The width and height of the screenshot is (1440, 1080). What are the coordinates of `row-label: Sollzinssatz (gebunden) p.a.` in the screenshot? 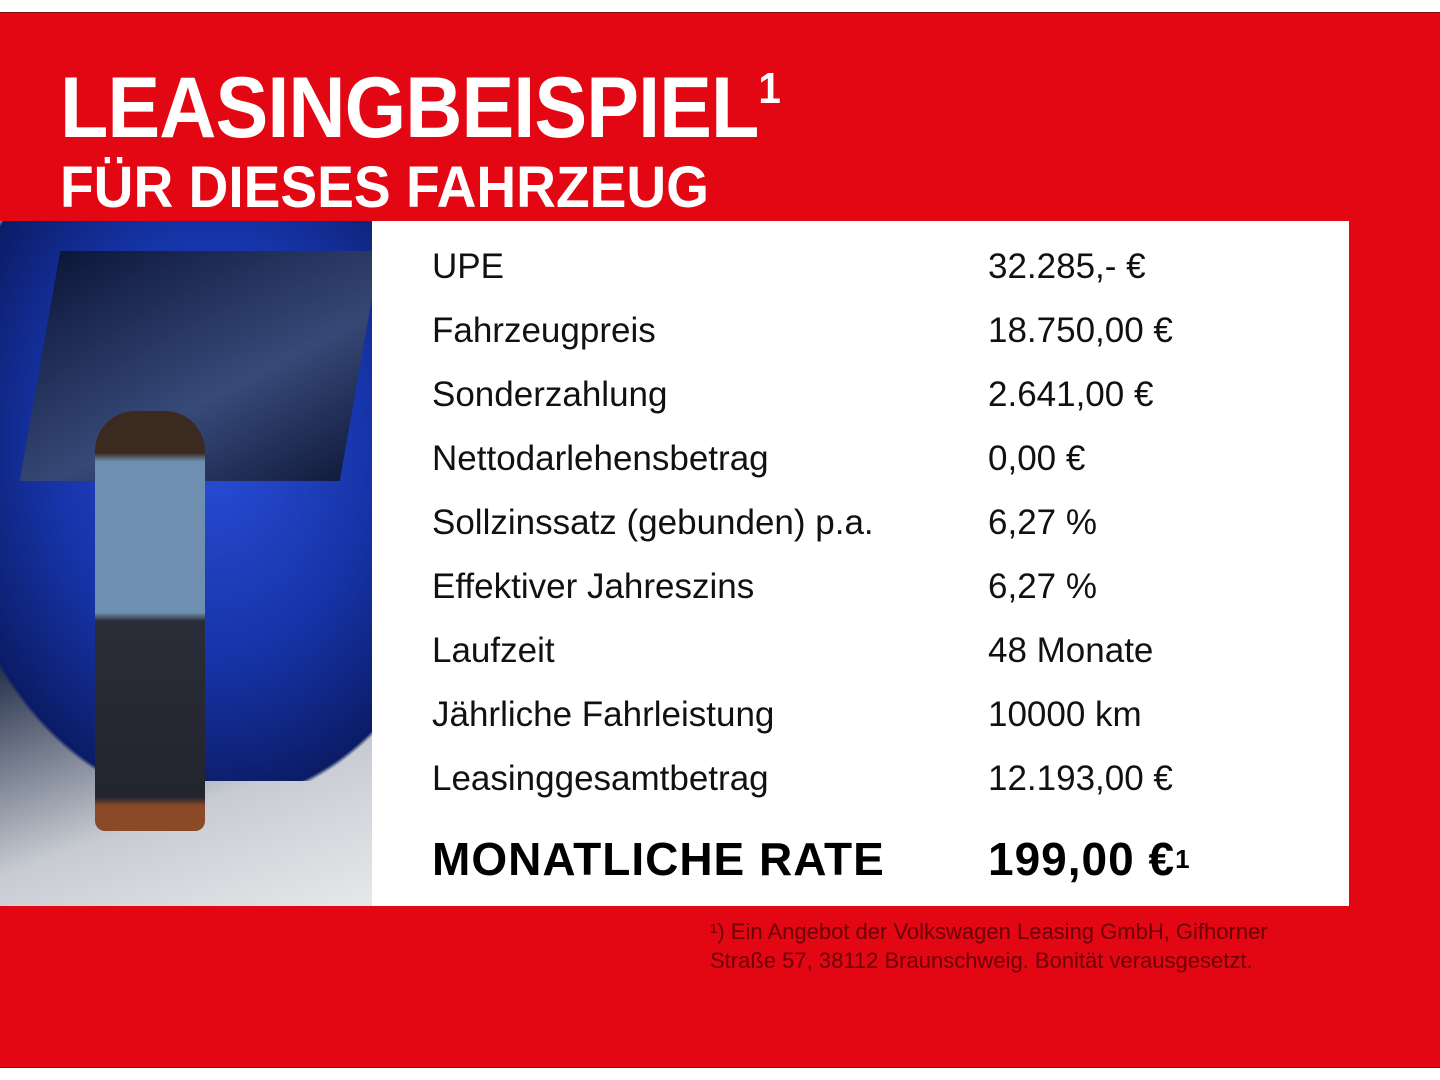 It's located at (653, 522).